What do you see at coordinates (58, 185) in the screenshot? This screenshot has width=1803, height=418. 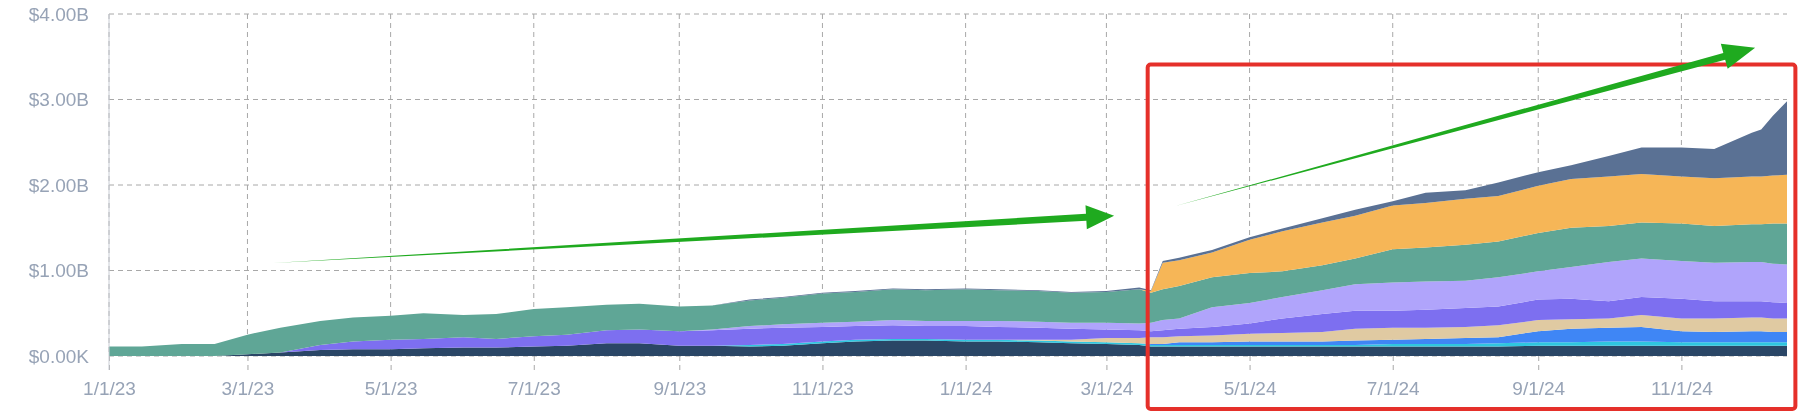 I see `y-tick-label: $2.00B` at bounding box center [58, 185].